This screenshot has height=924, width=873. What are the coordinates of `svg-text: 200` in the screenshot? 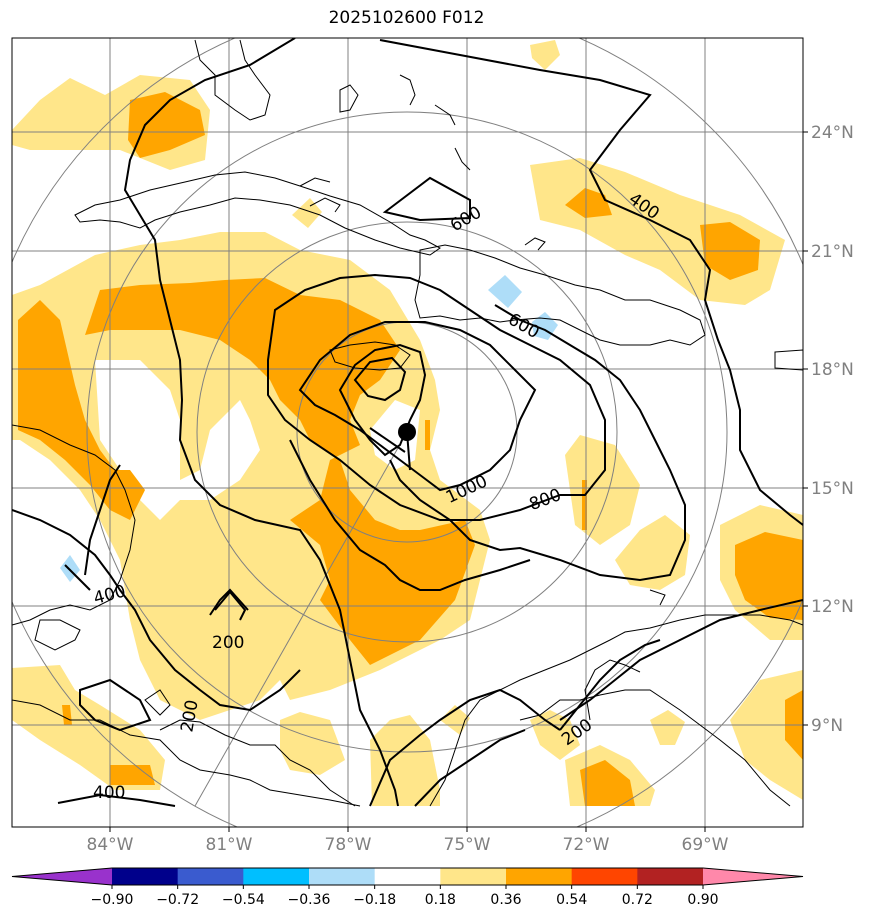 It's located at (228, 643).